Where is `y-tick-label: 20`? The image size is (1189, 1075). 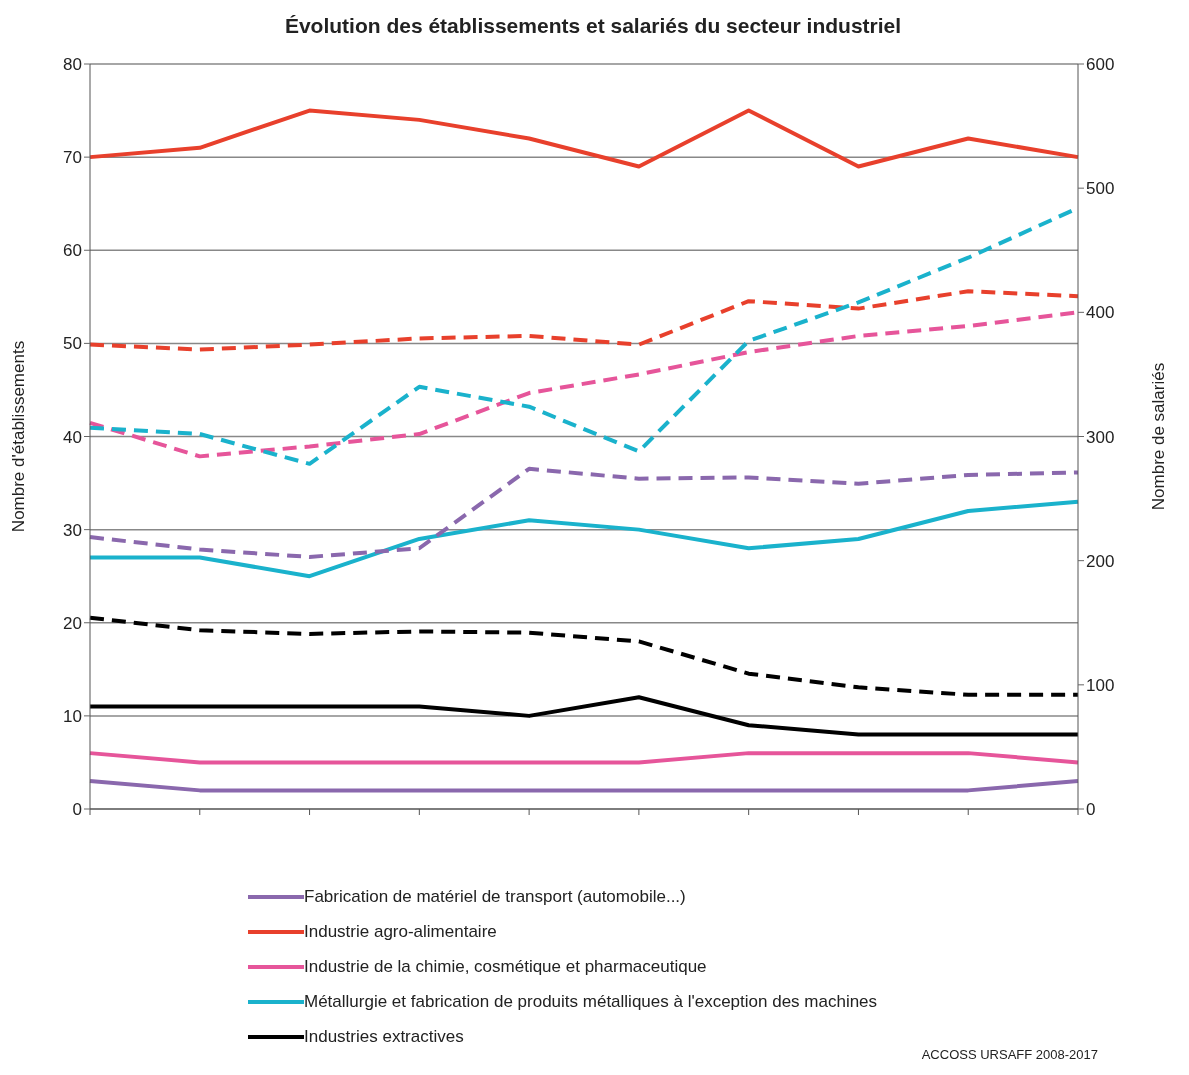
y-tick-label: 20 is located at coordinates (72, 623).